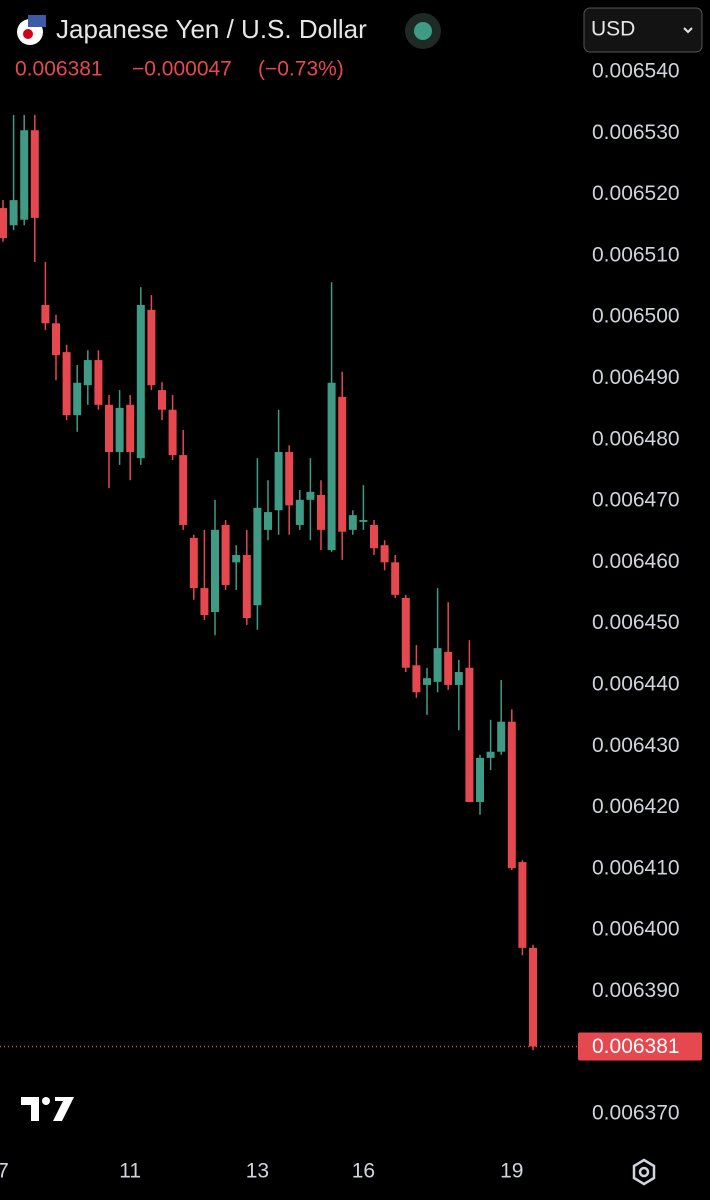 This screenshot has height=1200, width=710. Describe the element at coordinates (301, 69) in the screenshot. I see `price-change-percent: (−0.73%)` at that location.